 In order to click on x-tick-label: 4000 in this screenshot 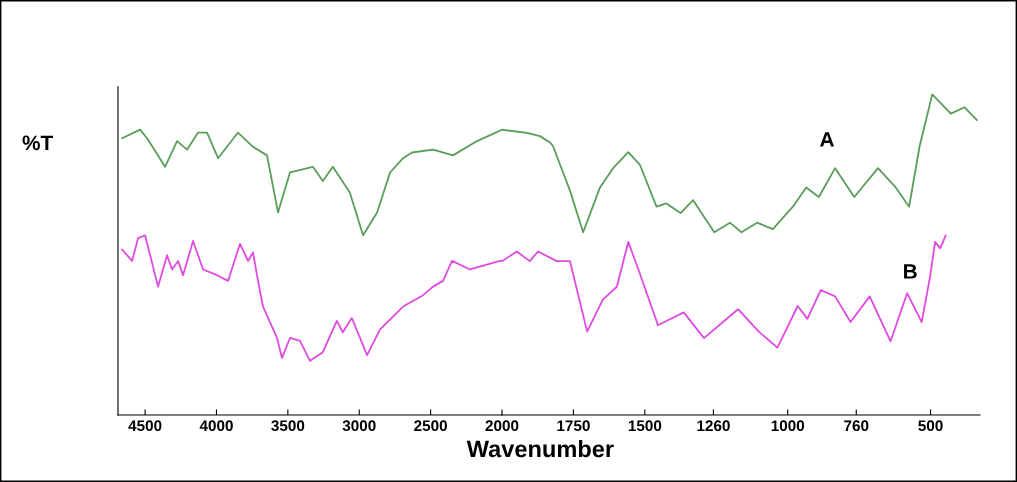, I will do `click(216, 426)`.